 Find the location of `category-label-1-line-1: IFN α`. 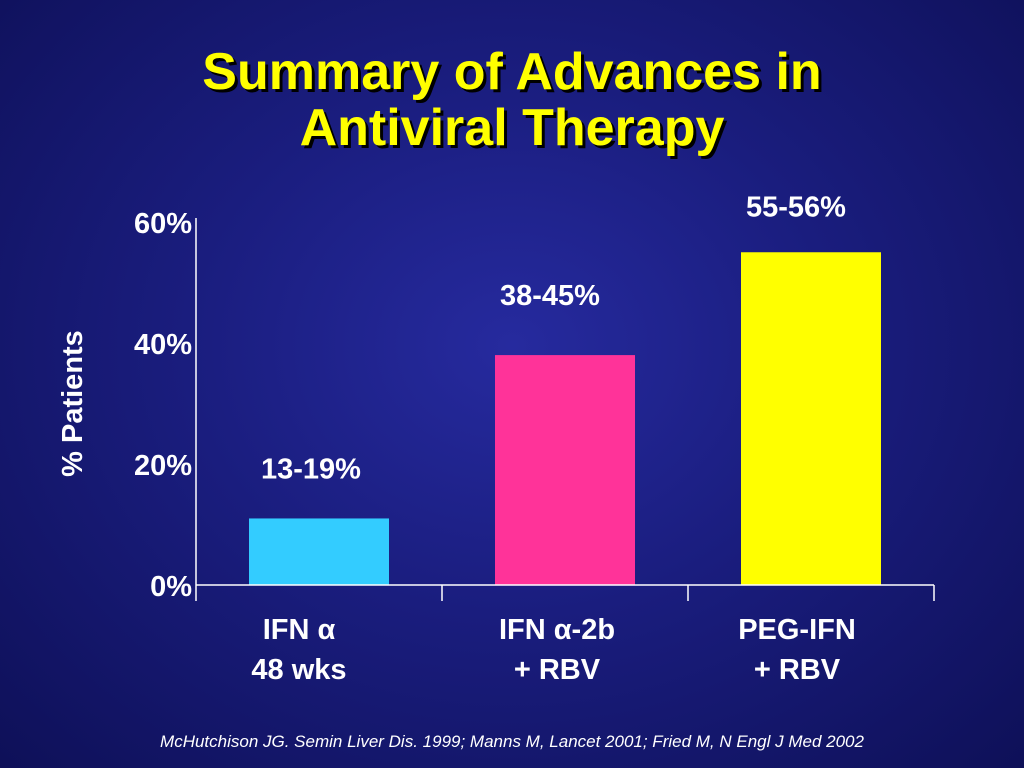

category-label-1-line-1: IFN α is located at coordinates (299, 630).